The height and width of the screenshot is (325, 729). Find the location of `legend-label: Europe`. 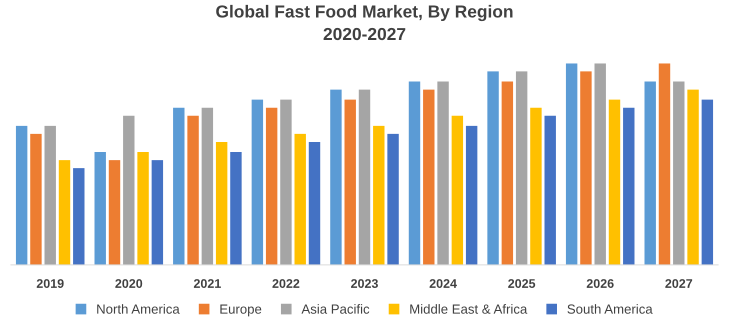

legend-label: Europe is located at coordinates (241, 310).